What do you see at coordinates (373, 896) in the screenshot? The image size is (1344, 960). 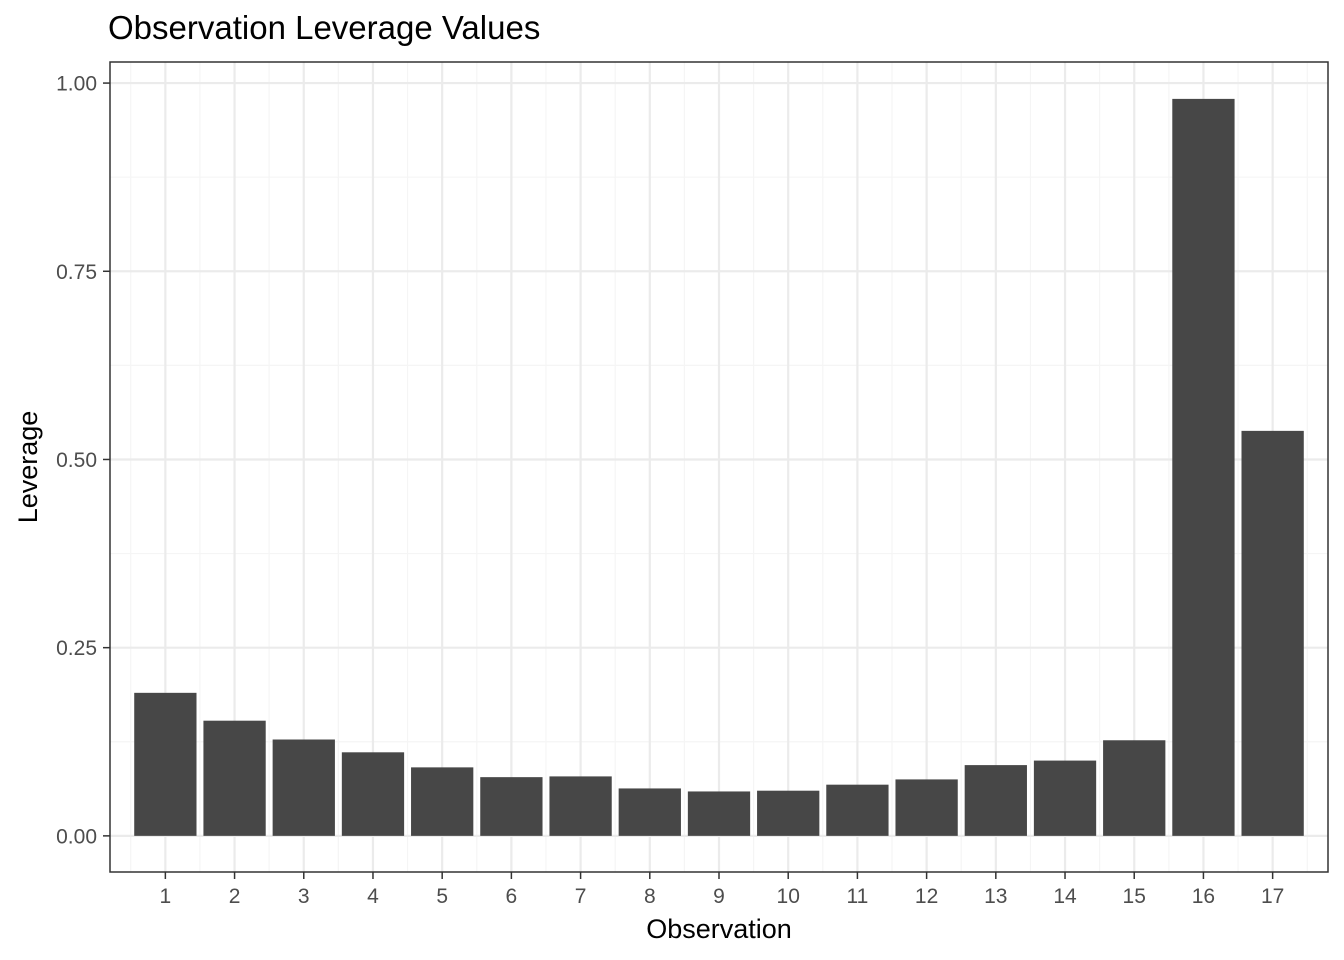 I see `x-tick-label: 4` at bounding box center [373, 896].